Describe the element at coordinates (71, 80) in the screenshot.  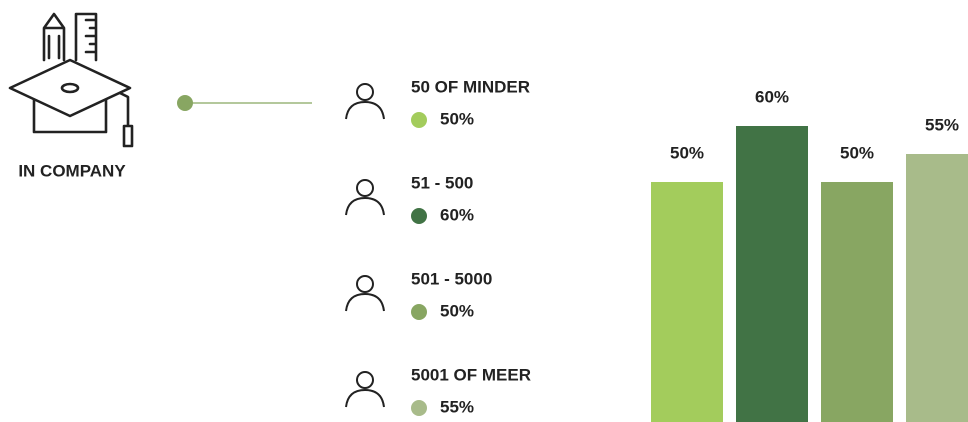
I see `education-icon` at that location.